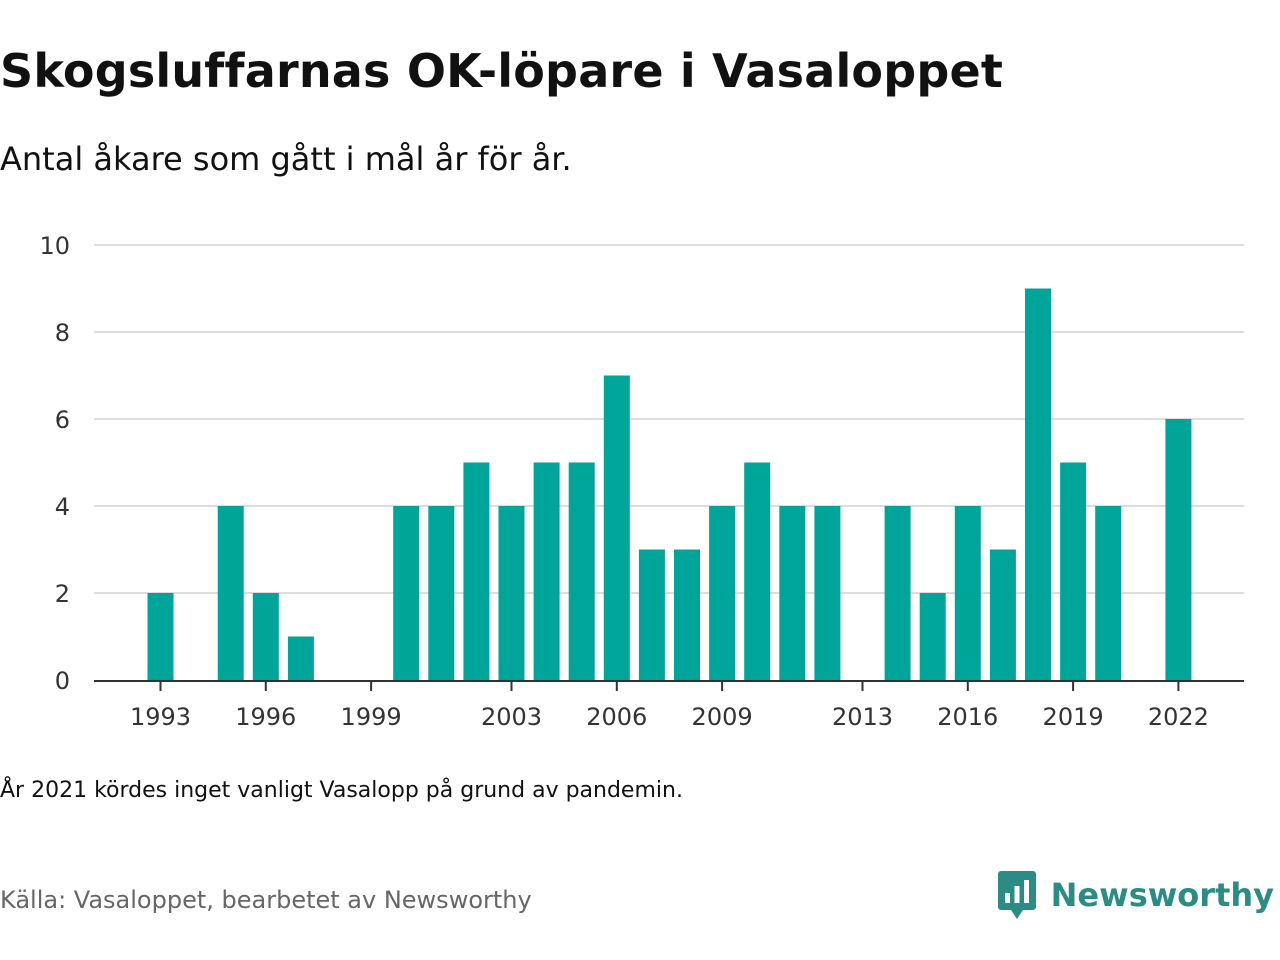 The width and height of the screenshot is (1280, 960). Describe the element at coordinates (511, 717) in the screenshot. I see `x-tick-label: 2003` at that location.